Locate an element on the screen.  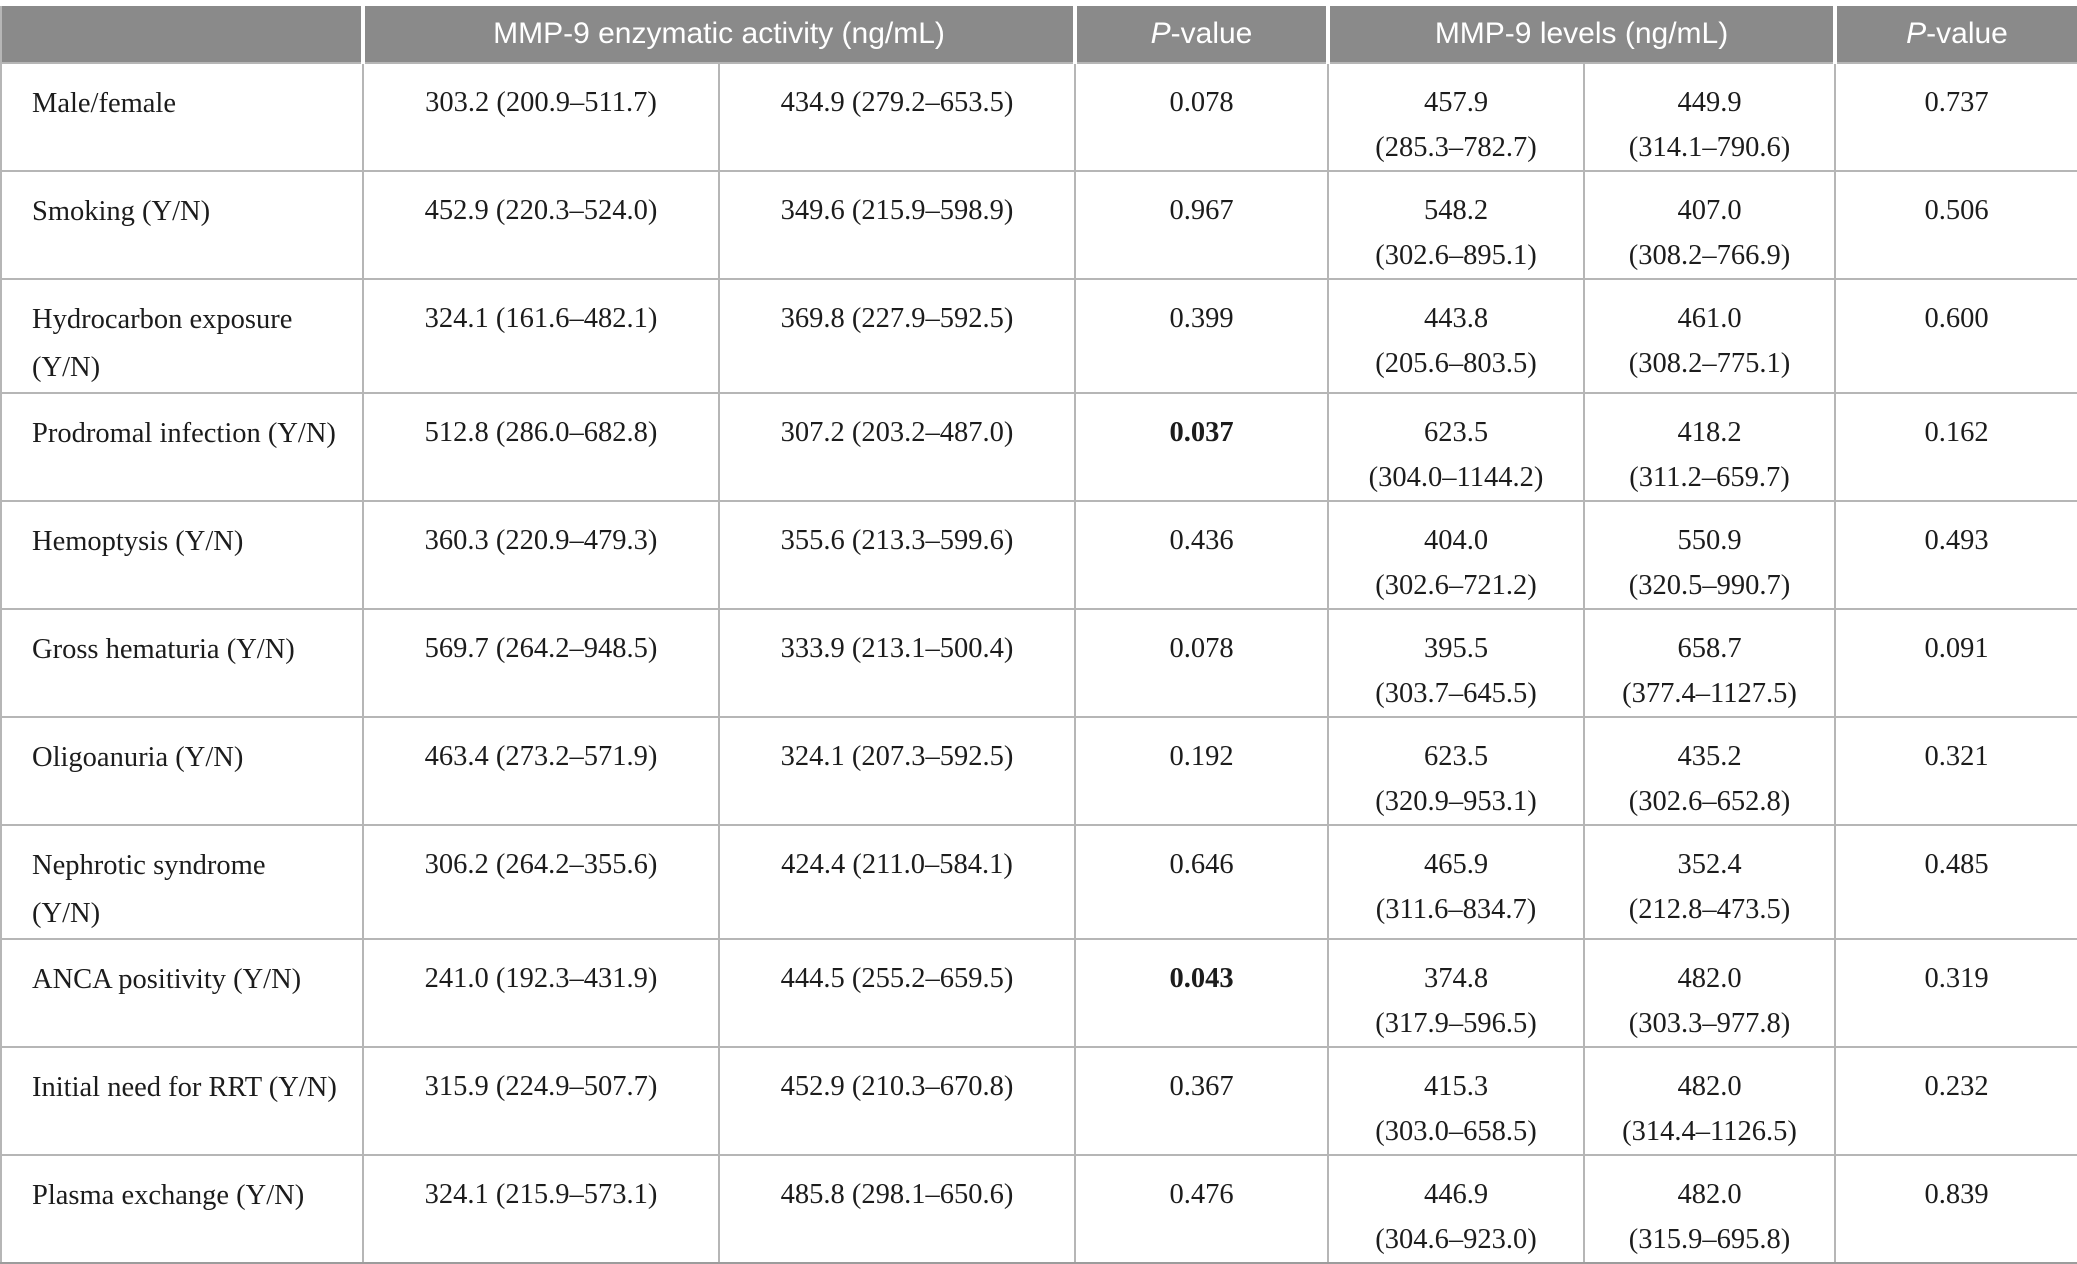
levels-value-a-cell: 446.9 (304.6–923.0) is located at coordinates (1456, 1209).